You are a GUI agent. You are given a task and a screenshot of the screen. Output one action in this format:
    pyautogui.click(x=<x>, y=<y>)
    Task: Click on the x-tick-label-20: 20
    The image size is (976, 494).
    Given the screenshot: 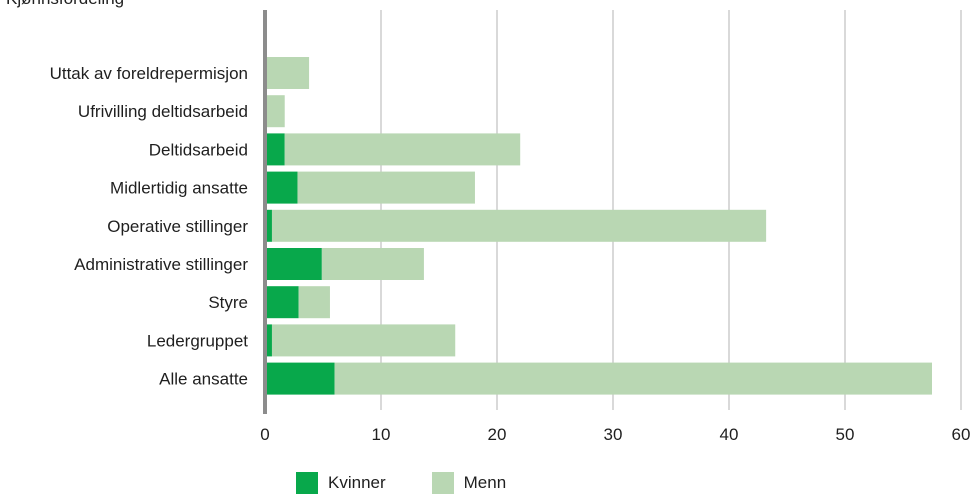 What is the action you would take?
    pyautogui.click(x=497, y=434)
    